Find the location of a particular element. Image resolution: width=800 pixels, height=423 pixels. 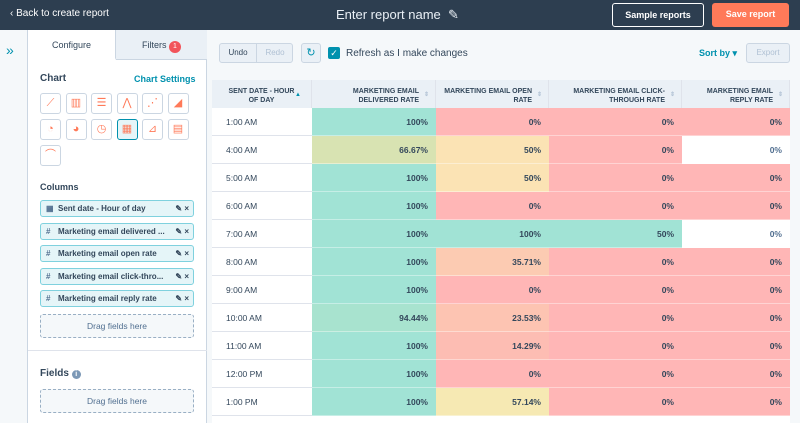

back-text: Back to create report is located at coordinates (62, 13).